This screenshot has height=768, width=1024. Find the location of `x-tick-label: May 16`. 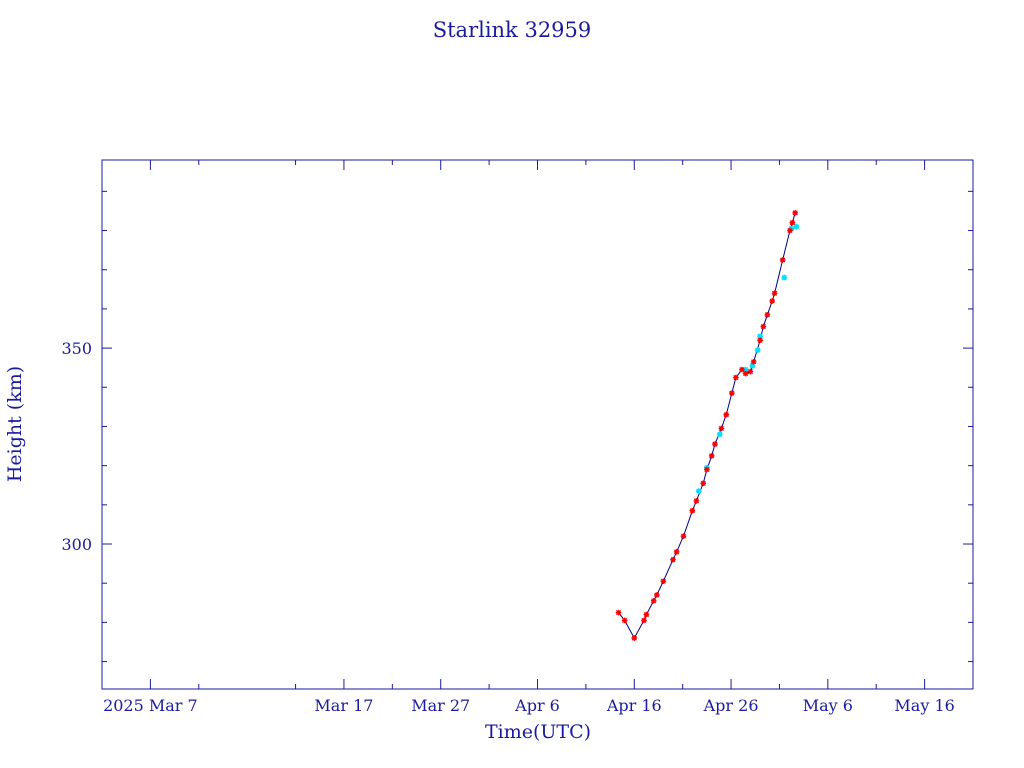

x-tick-label: May 16 is located at coordinates (924, 705).